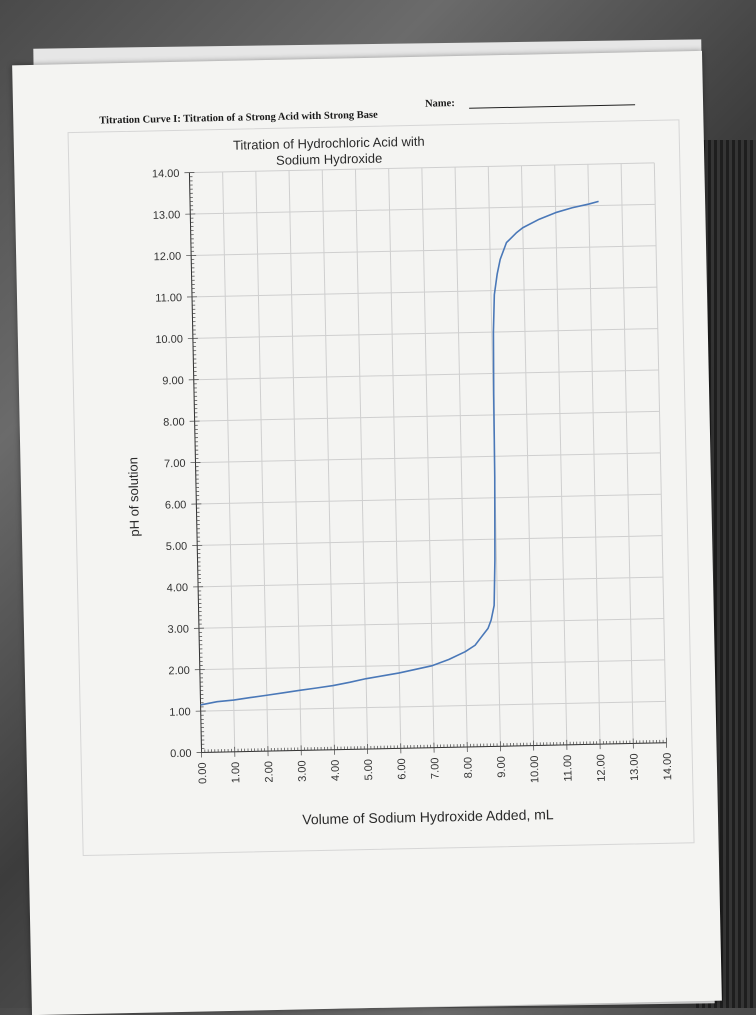  I want to click on y-tick-label: 7.00, so click(175, 464).